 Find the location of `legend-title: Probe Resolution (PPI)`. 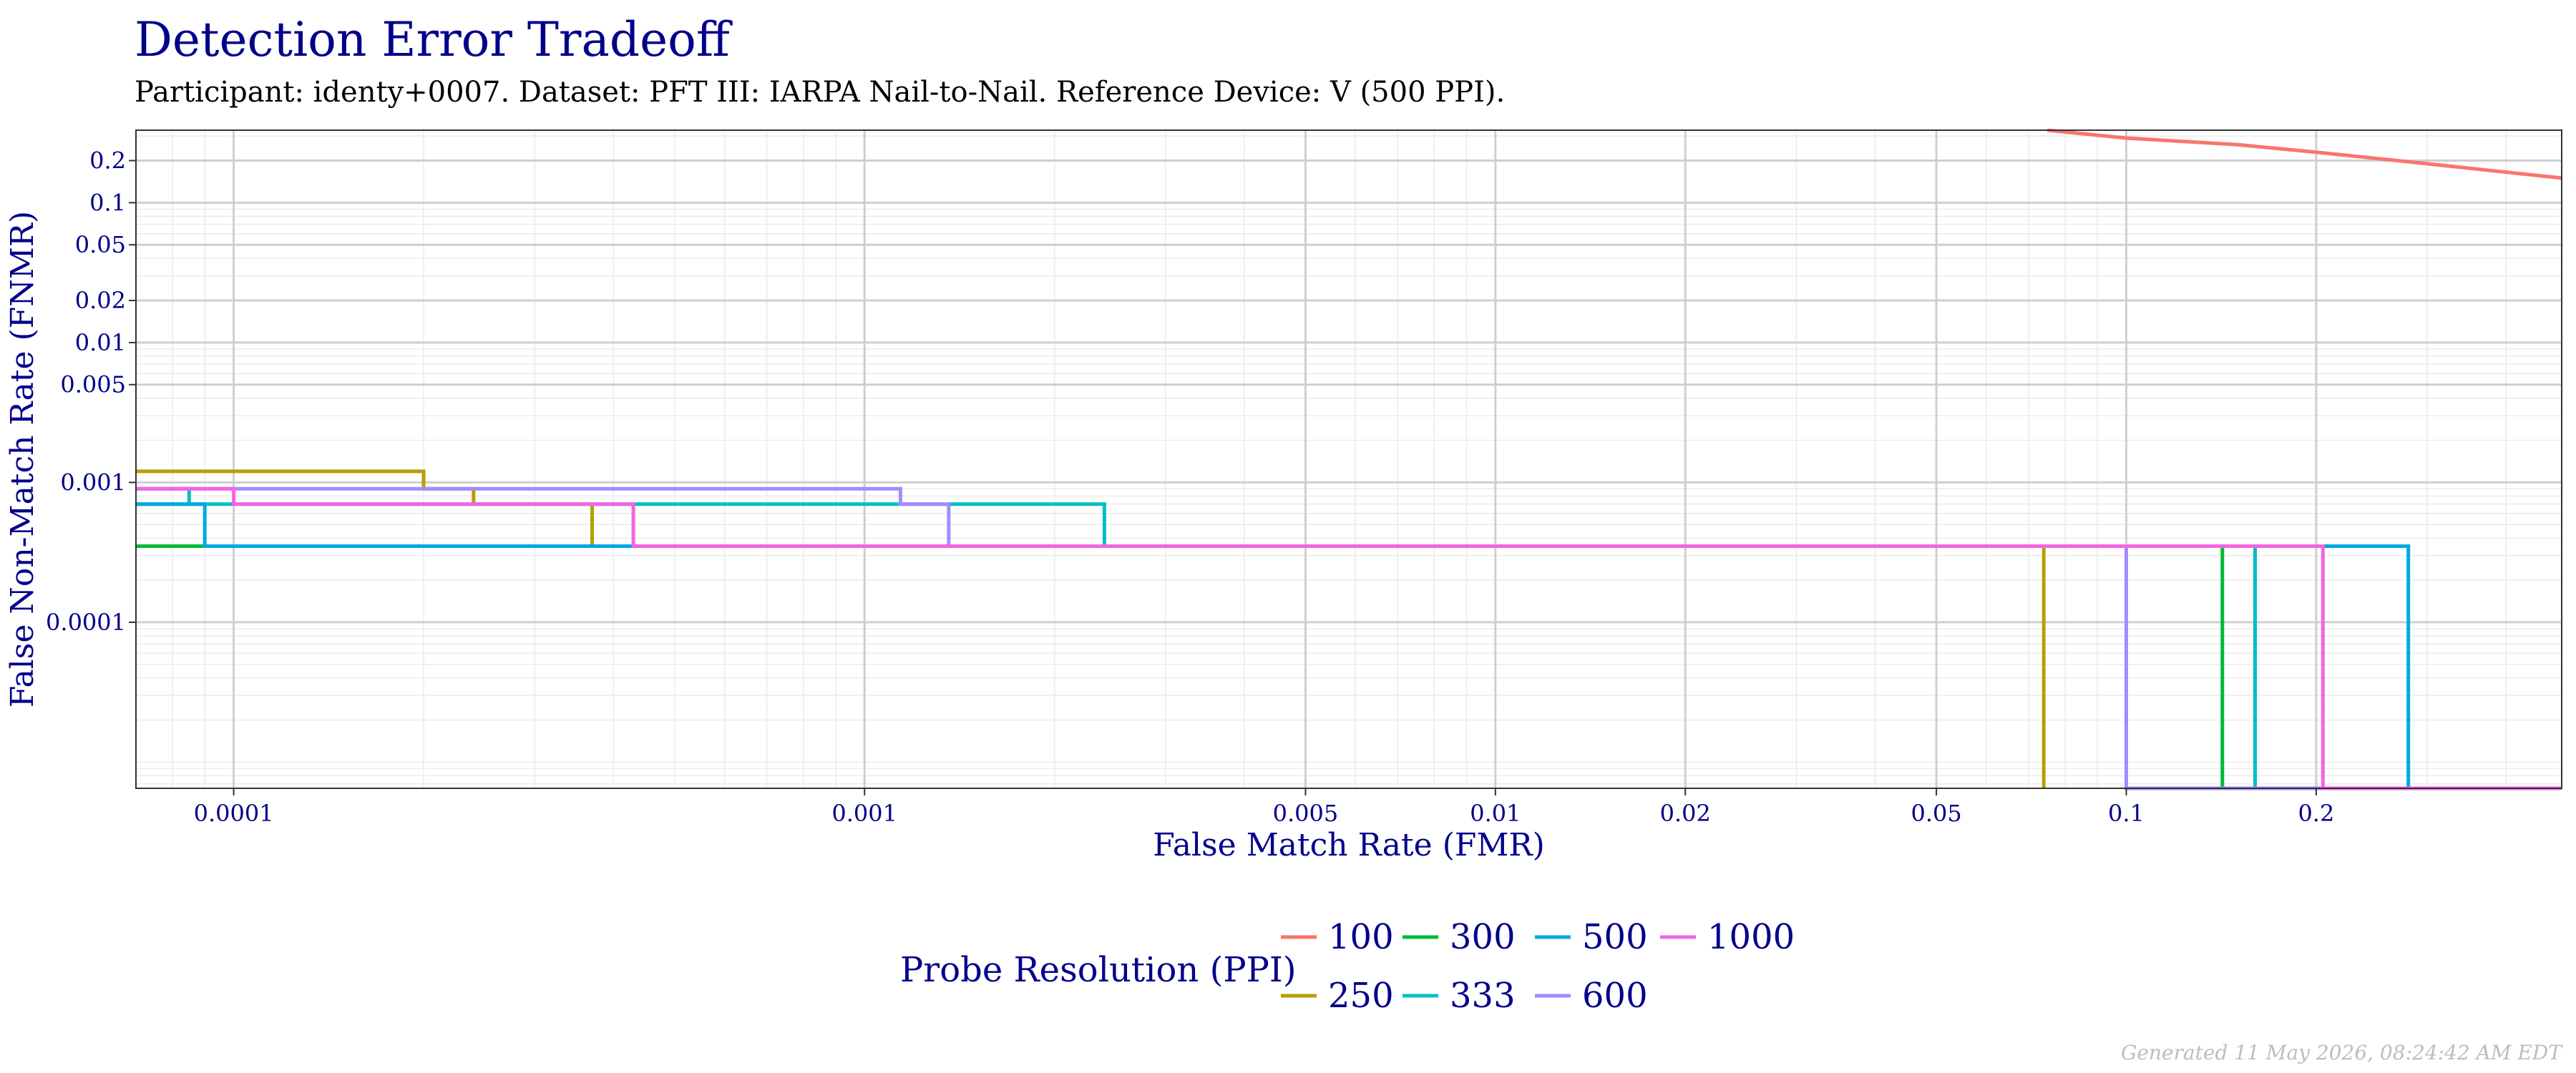

legend-title: Probe Resolution (PPI) is located at coordinates (1098, 970).